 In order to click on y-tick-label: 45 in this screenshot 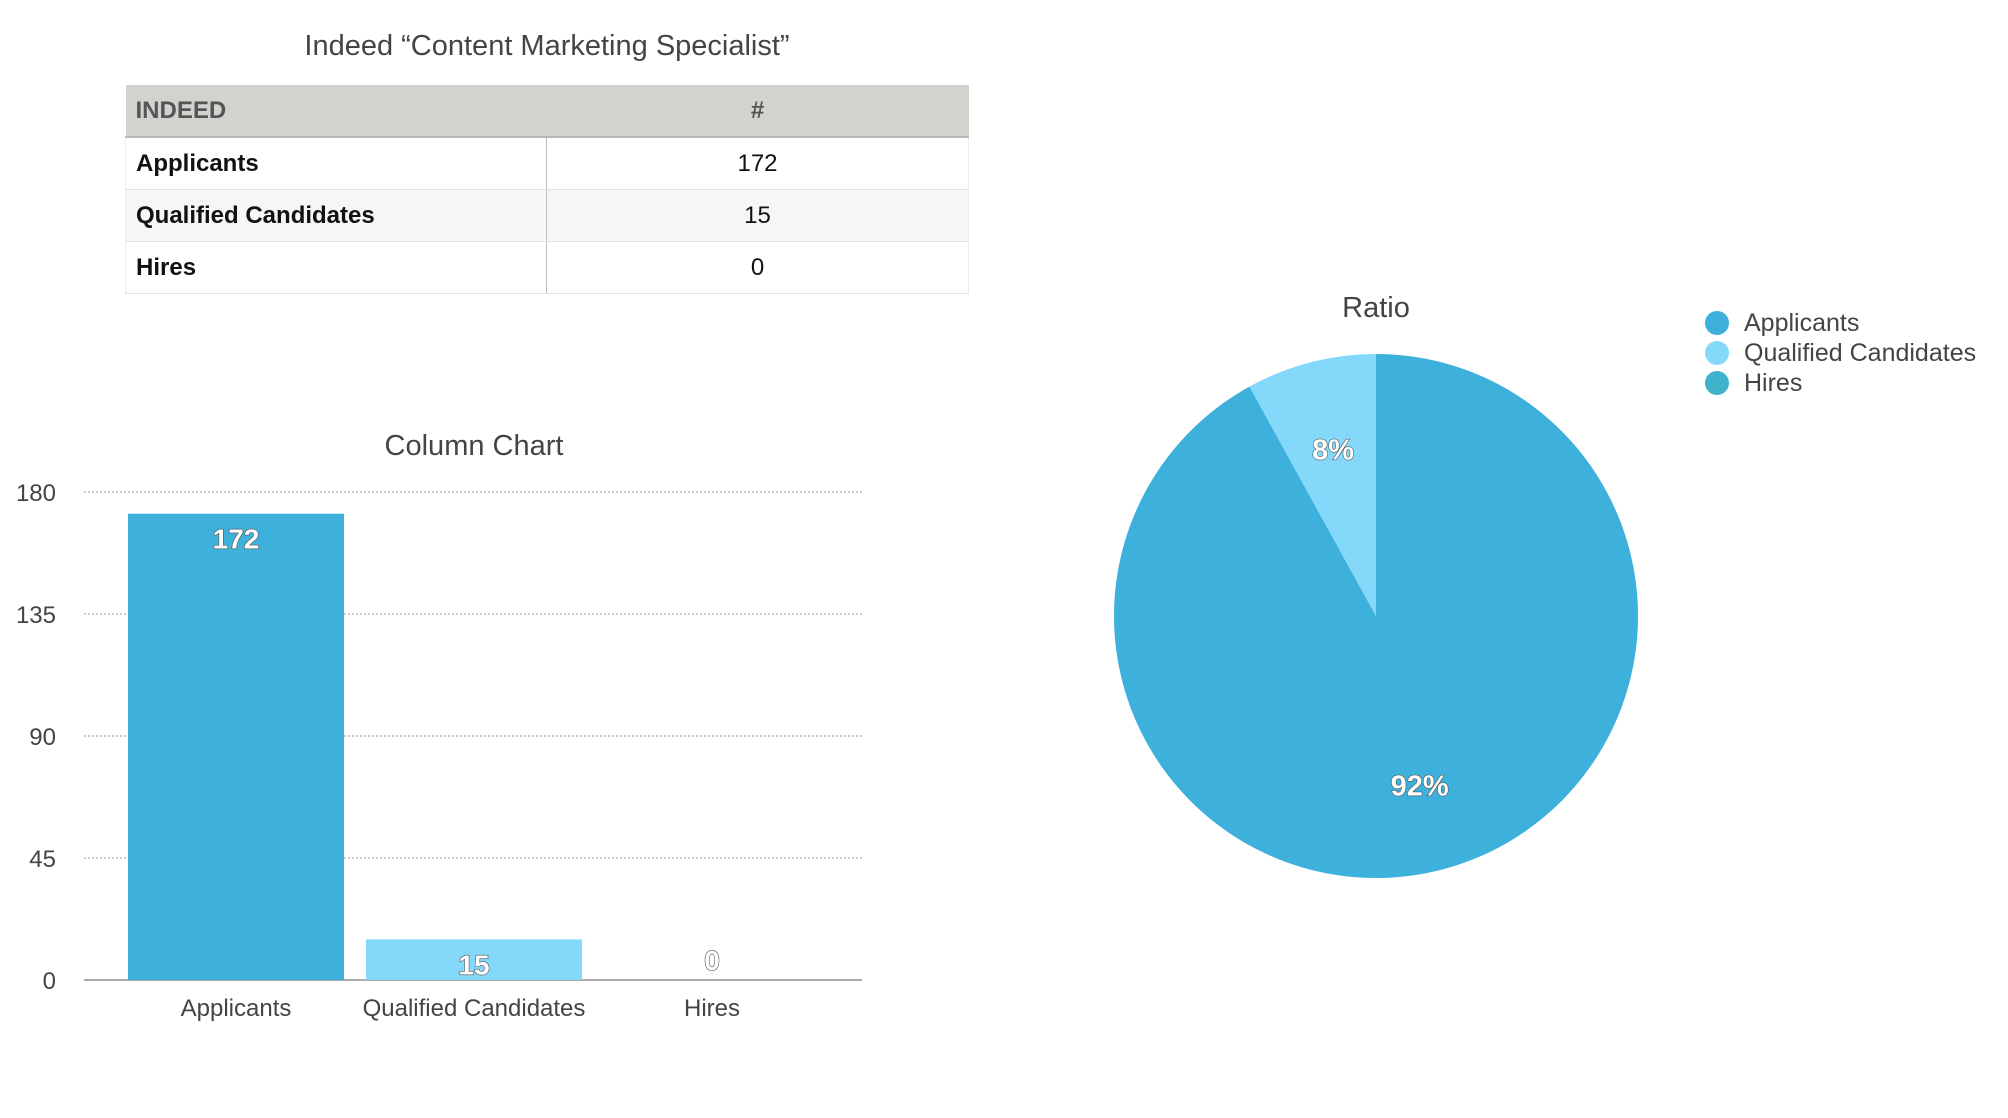, I will do `click(42, 859)`.